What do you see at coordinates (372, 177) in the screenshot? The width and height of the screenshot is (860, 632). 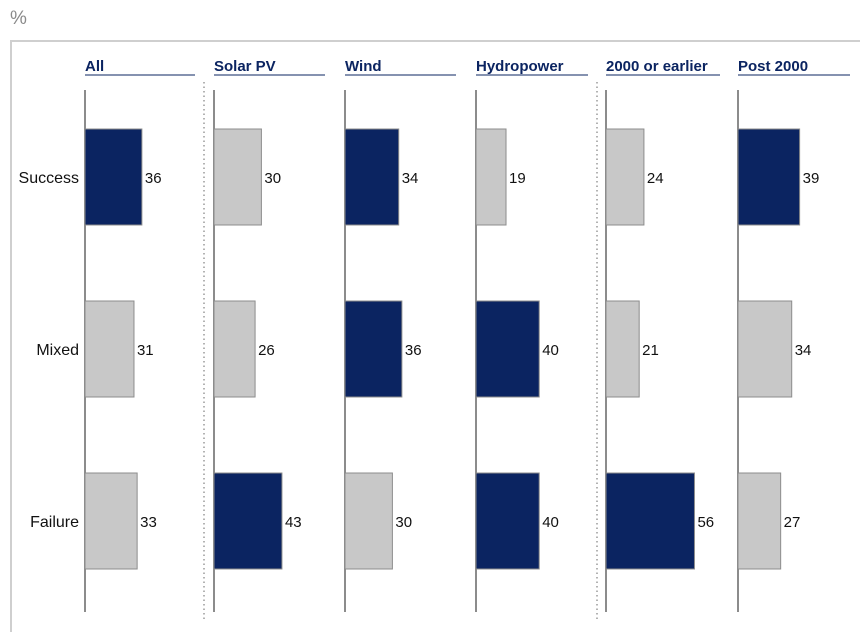 I see `bar-wind-success` at bounding box center [372, 177].